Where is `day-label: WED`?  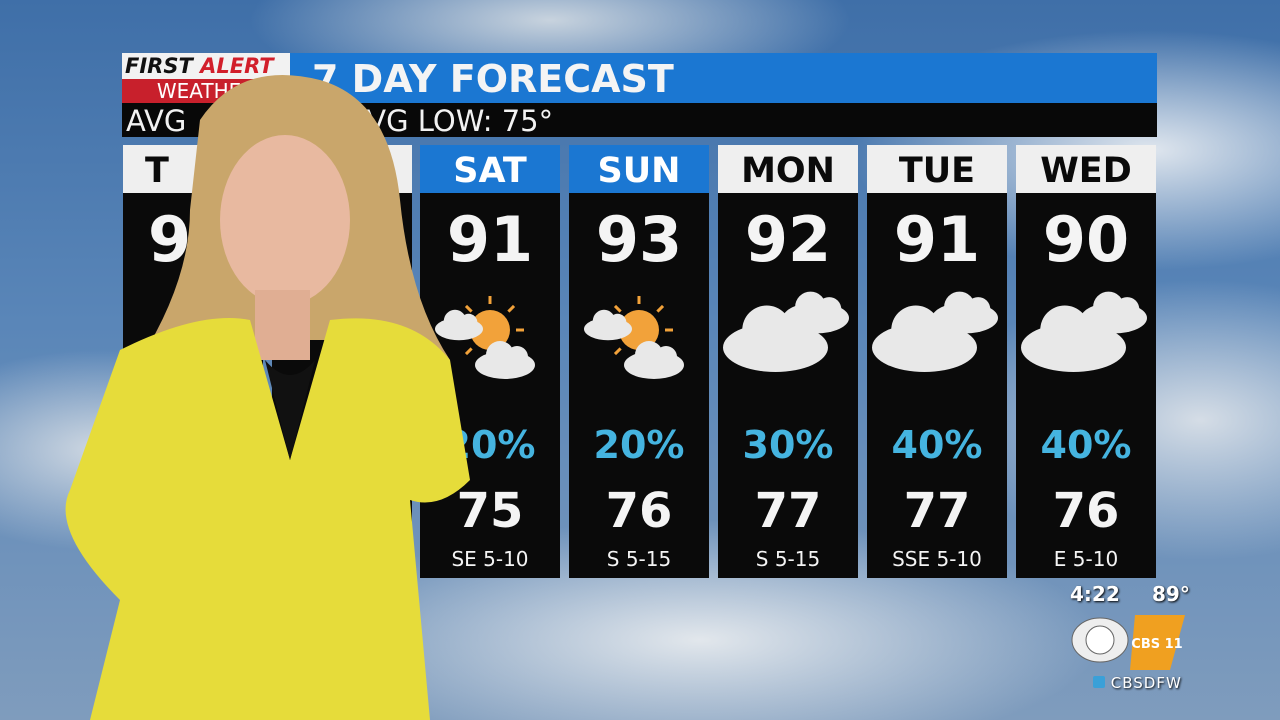
day-label: WED is located at coordinates (1086, 169).